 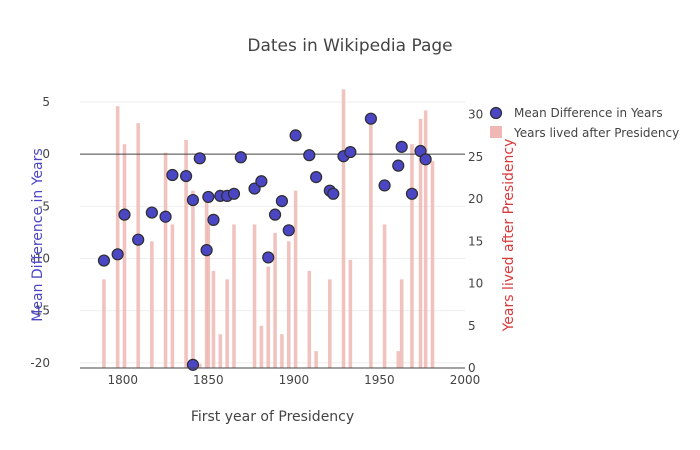 What do you see at coordinates (475, 115) in the screenshot?
I see `y2-tick-label: 30` at bounding box center [475, 115].